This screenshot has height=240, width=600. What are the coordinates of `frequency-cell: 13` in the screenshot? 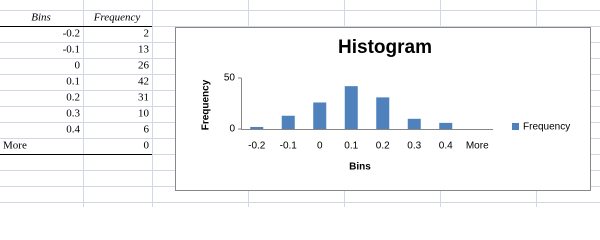 It's located at (144, 50).